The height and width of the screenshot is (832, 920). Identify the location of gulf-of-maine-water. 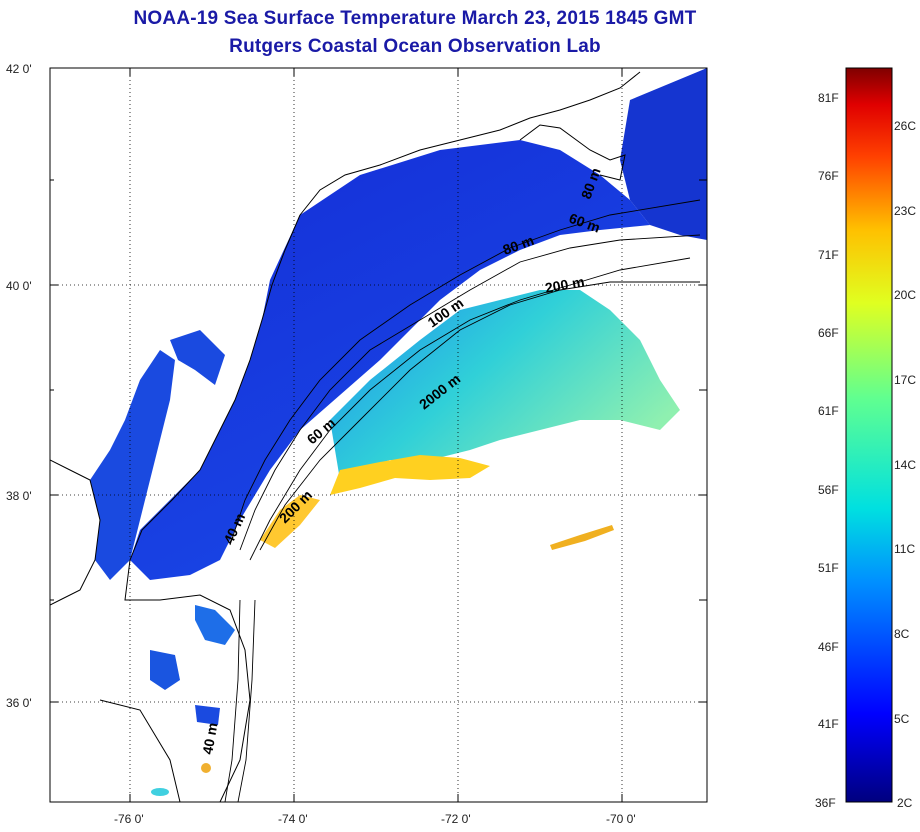
(663, 154).